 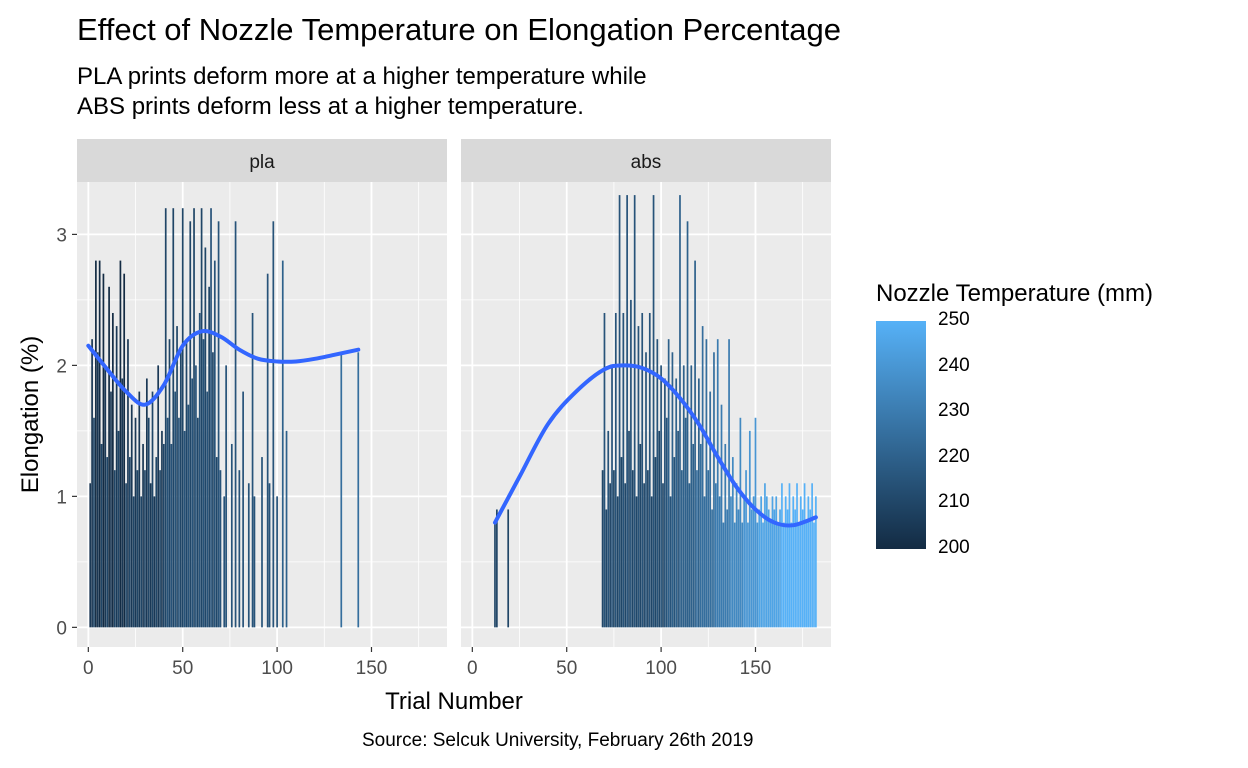 What do you see at coordinates (954, 456) in the screenshot?
I see `legend-tick-label: 220` at bounding box center [954, 456].